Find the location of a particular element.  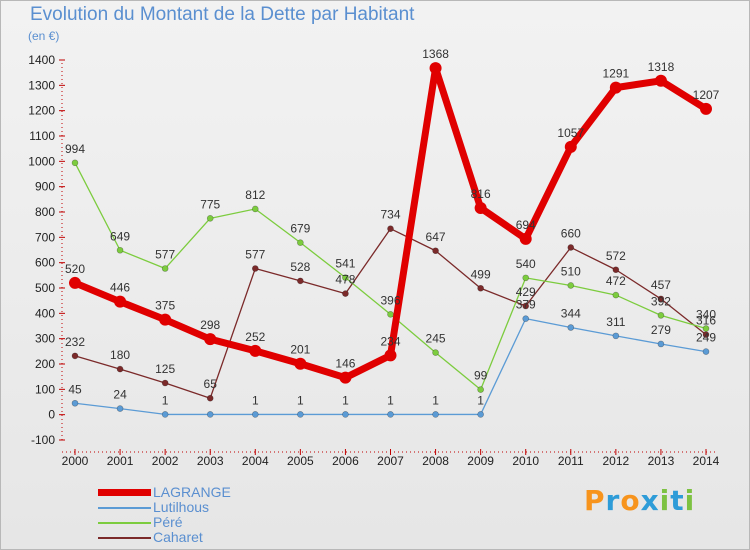

data-label: 1318 is located at coordinates (661, 67).